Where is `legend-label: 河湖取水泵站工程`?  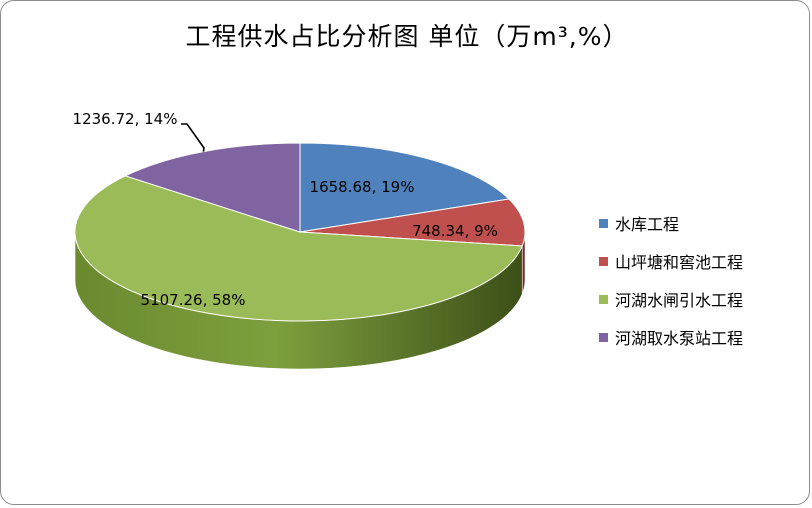 legend-label: 河湖取水泵站工程 is located at coordinates (679, 338).